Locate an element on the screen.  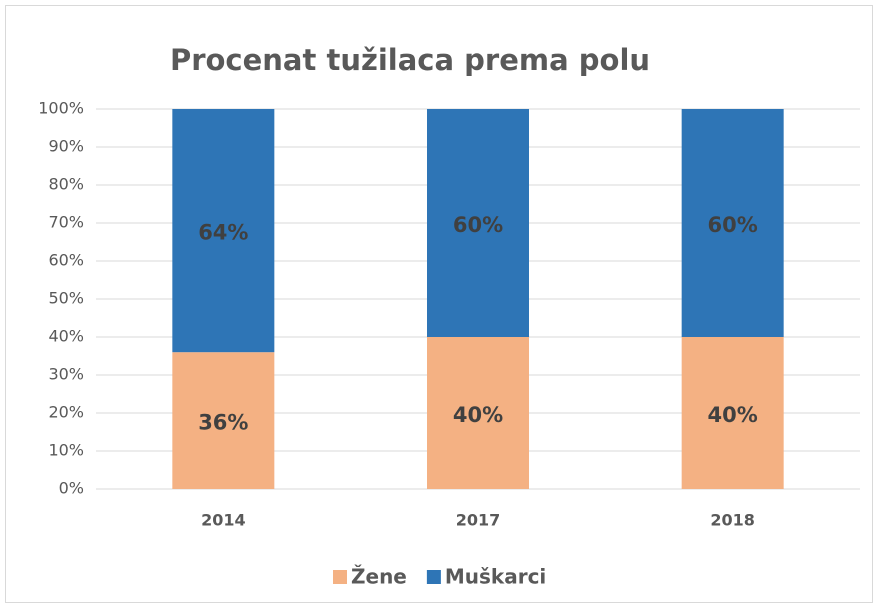
y-tick-label: 80% is located at coordinates (66, 184).